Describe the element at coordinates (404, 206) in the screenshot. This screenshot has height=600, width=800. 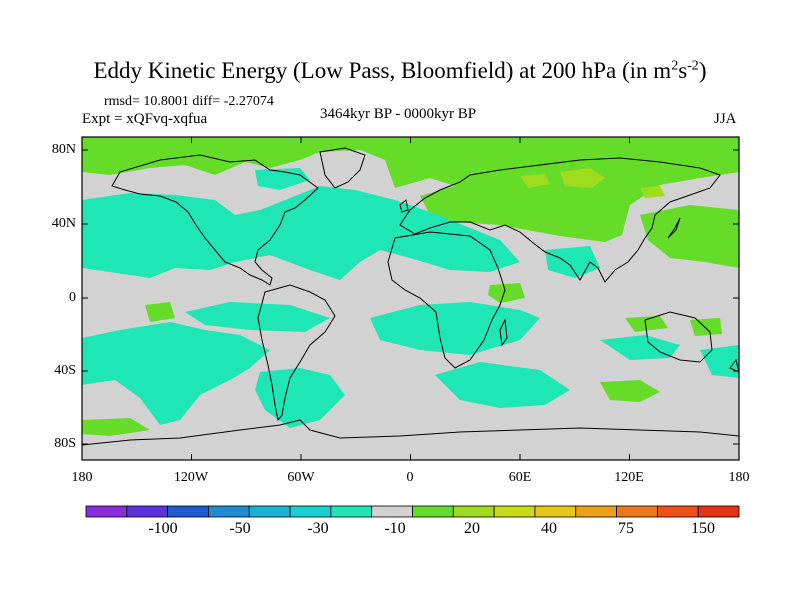
I see `coastline-uk` at that location.